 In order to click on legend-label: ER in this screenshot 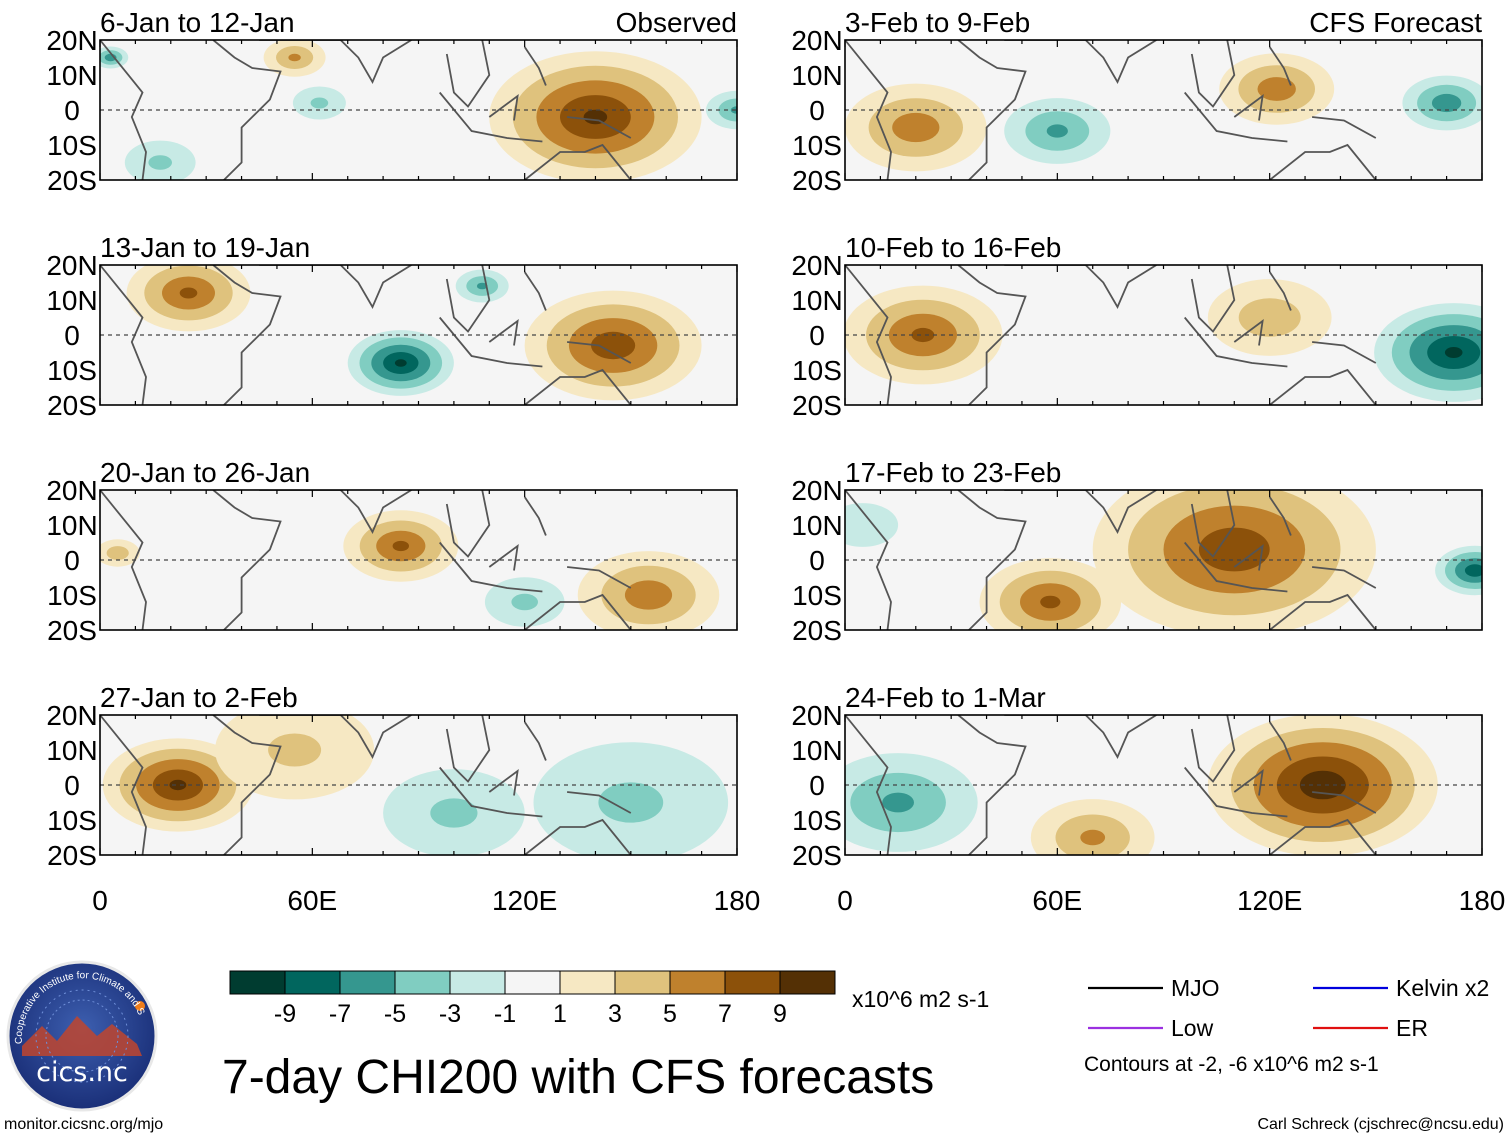, I will do `click(1412, 1028)`.